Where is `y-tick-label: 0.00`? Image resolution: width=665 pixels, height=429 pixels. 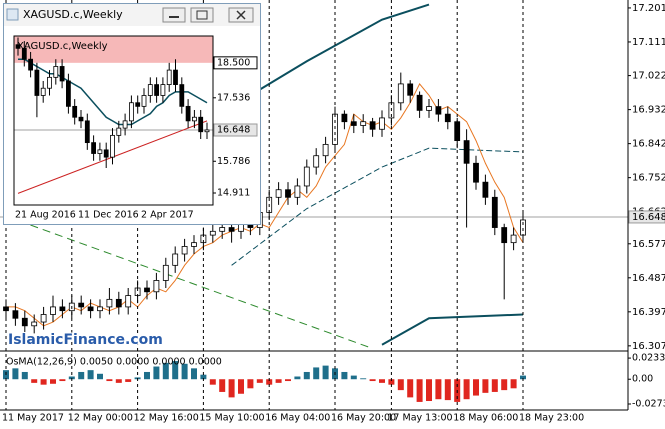 y-tick-label: 0.00 is located at coordinates (642, 379).